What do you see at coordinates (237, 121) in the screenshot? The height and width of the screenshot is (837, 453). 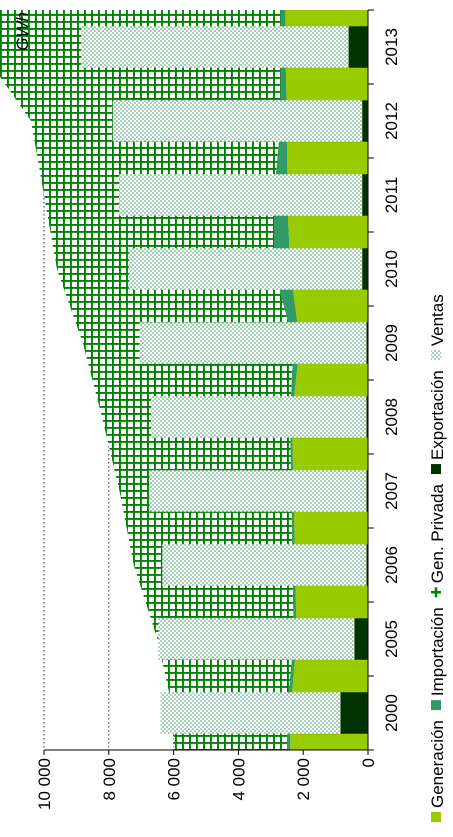 I see `bar-ventas-2012` at bounding box center [237, 121].